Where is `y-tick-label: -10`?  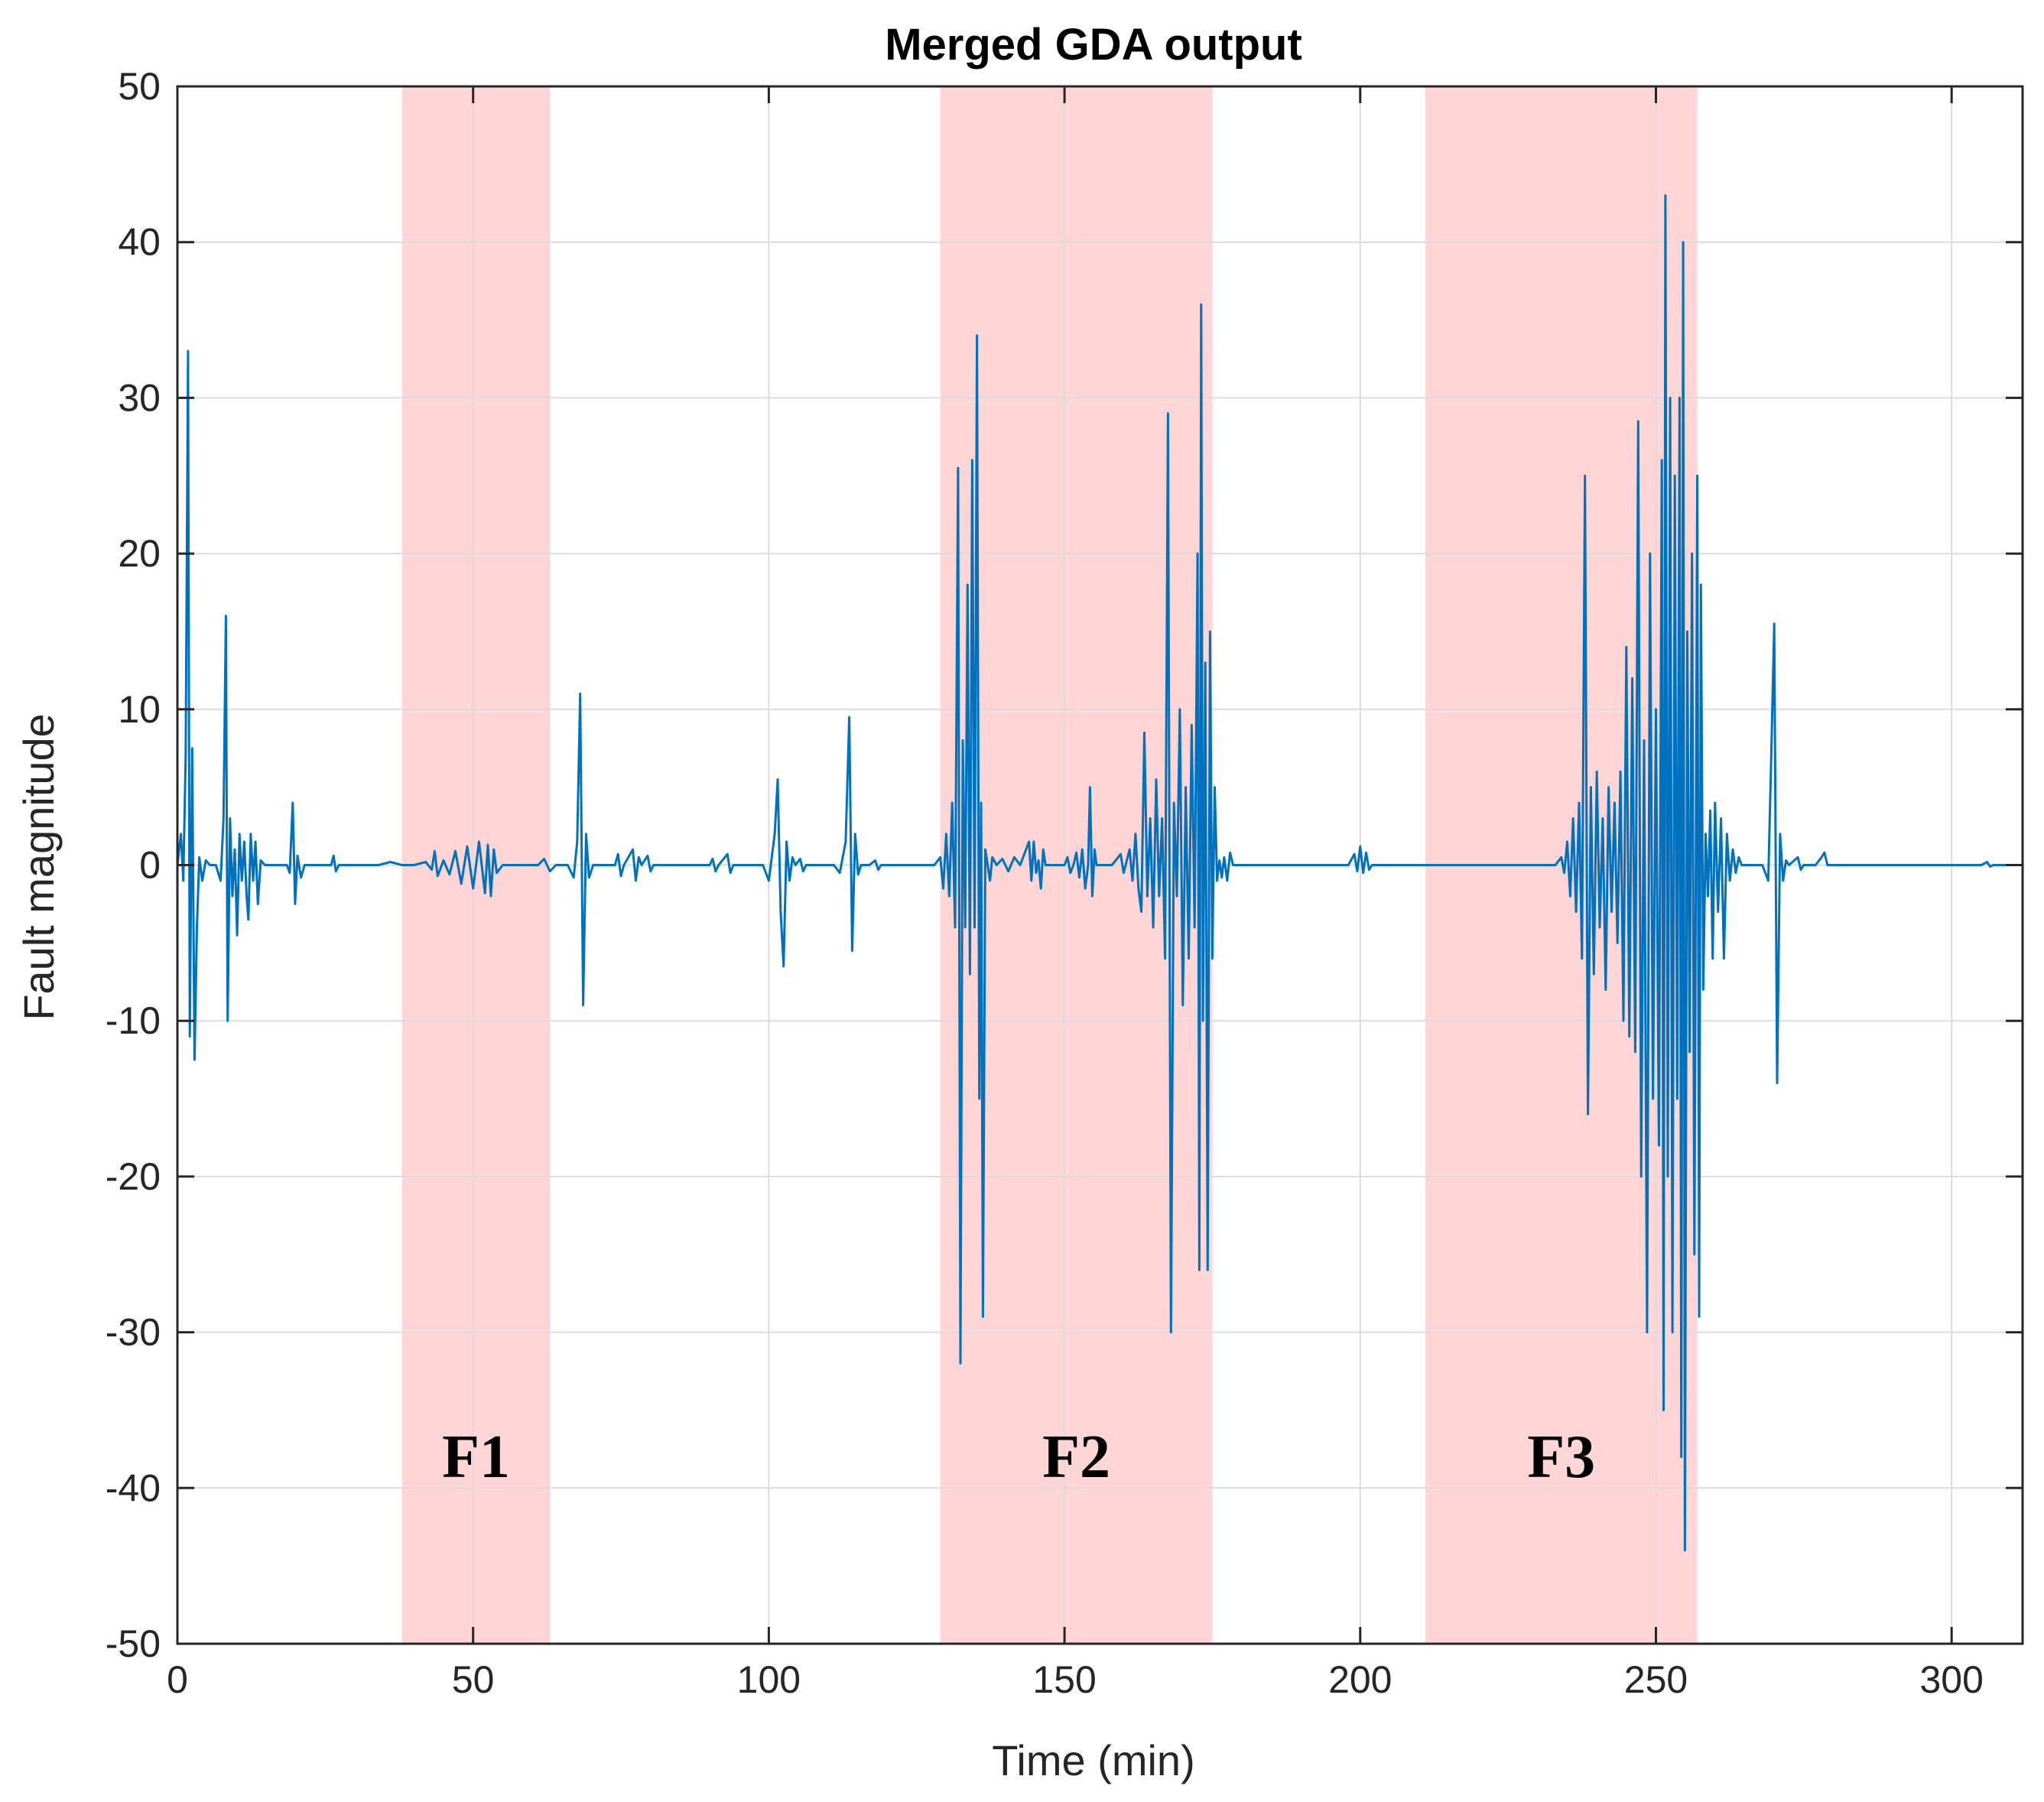
y-tick-label: -10 is located at coordinates (133, 1020).